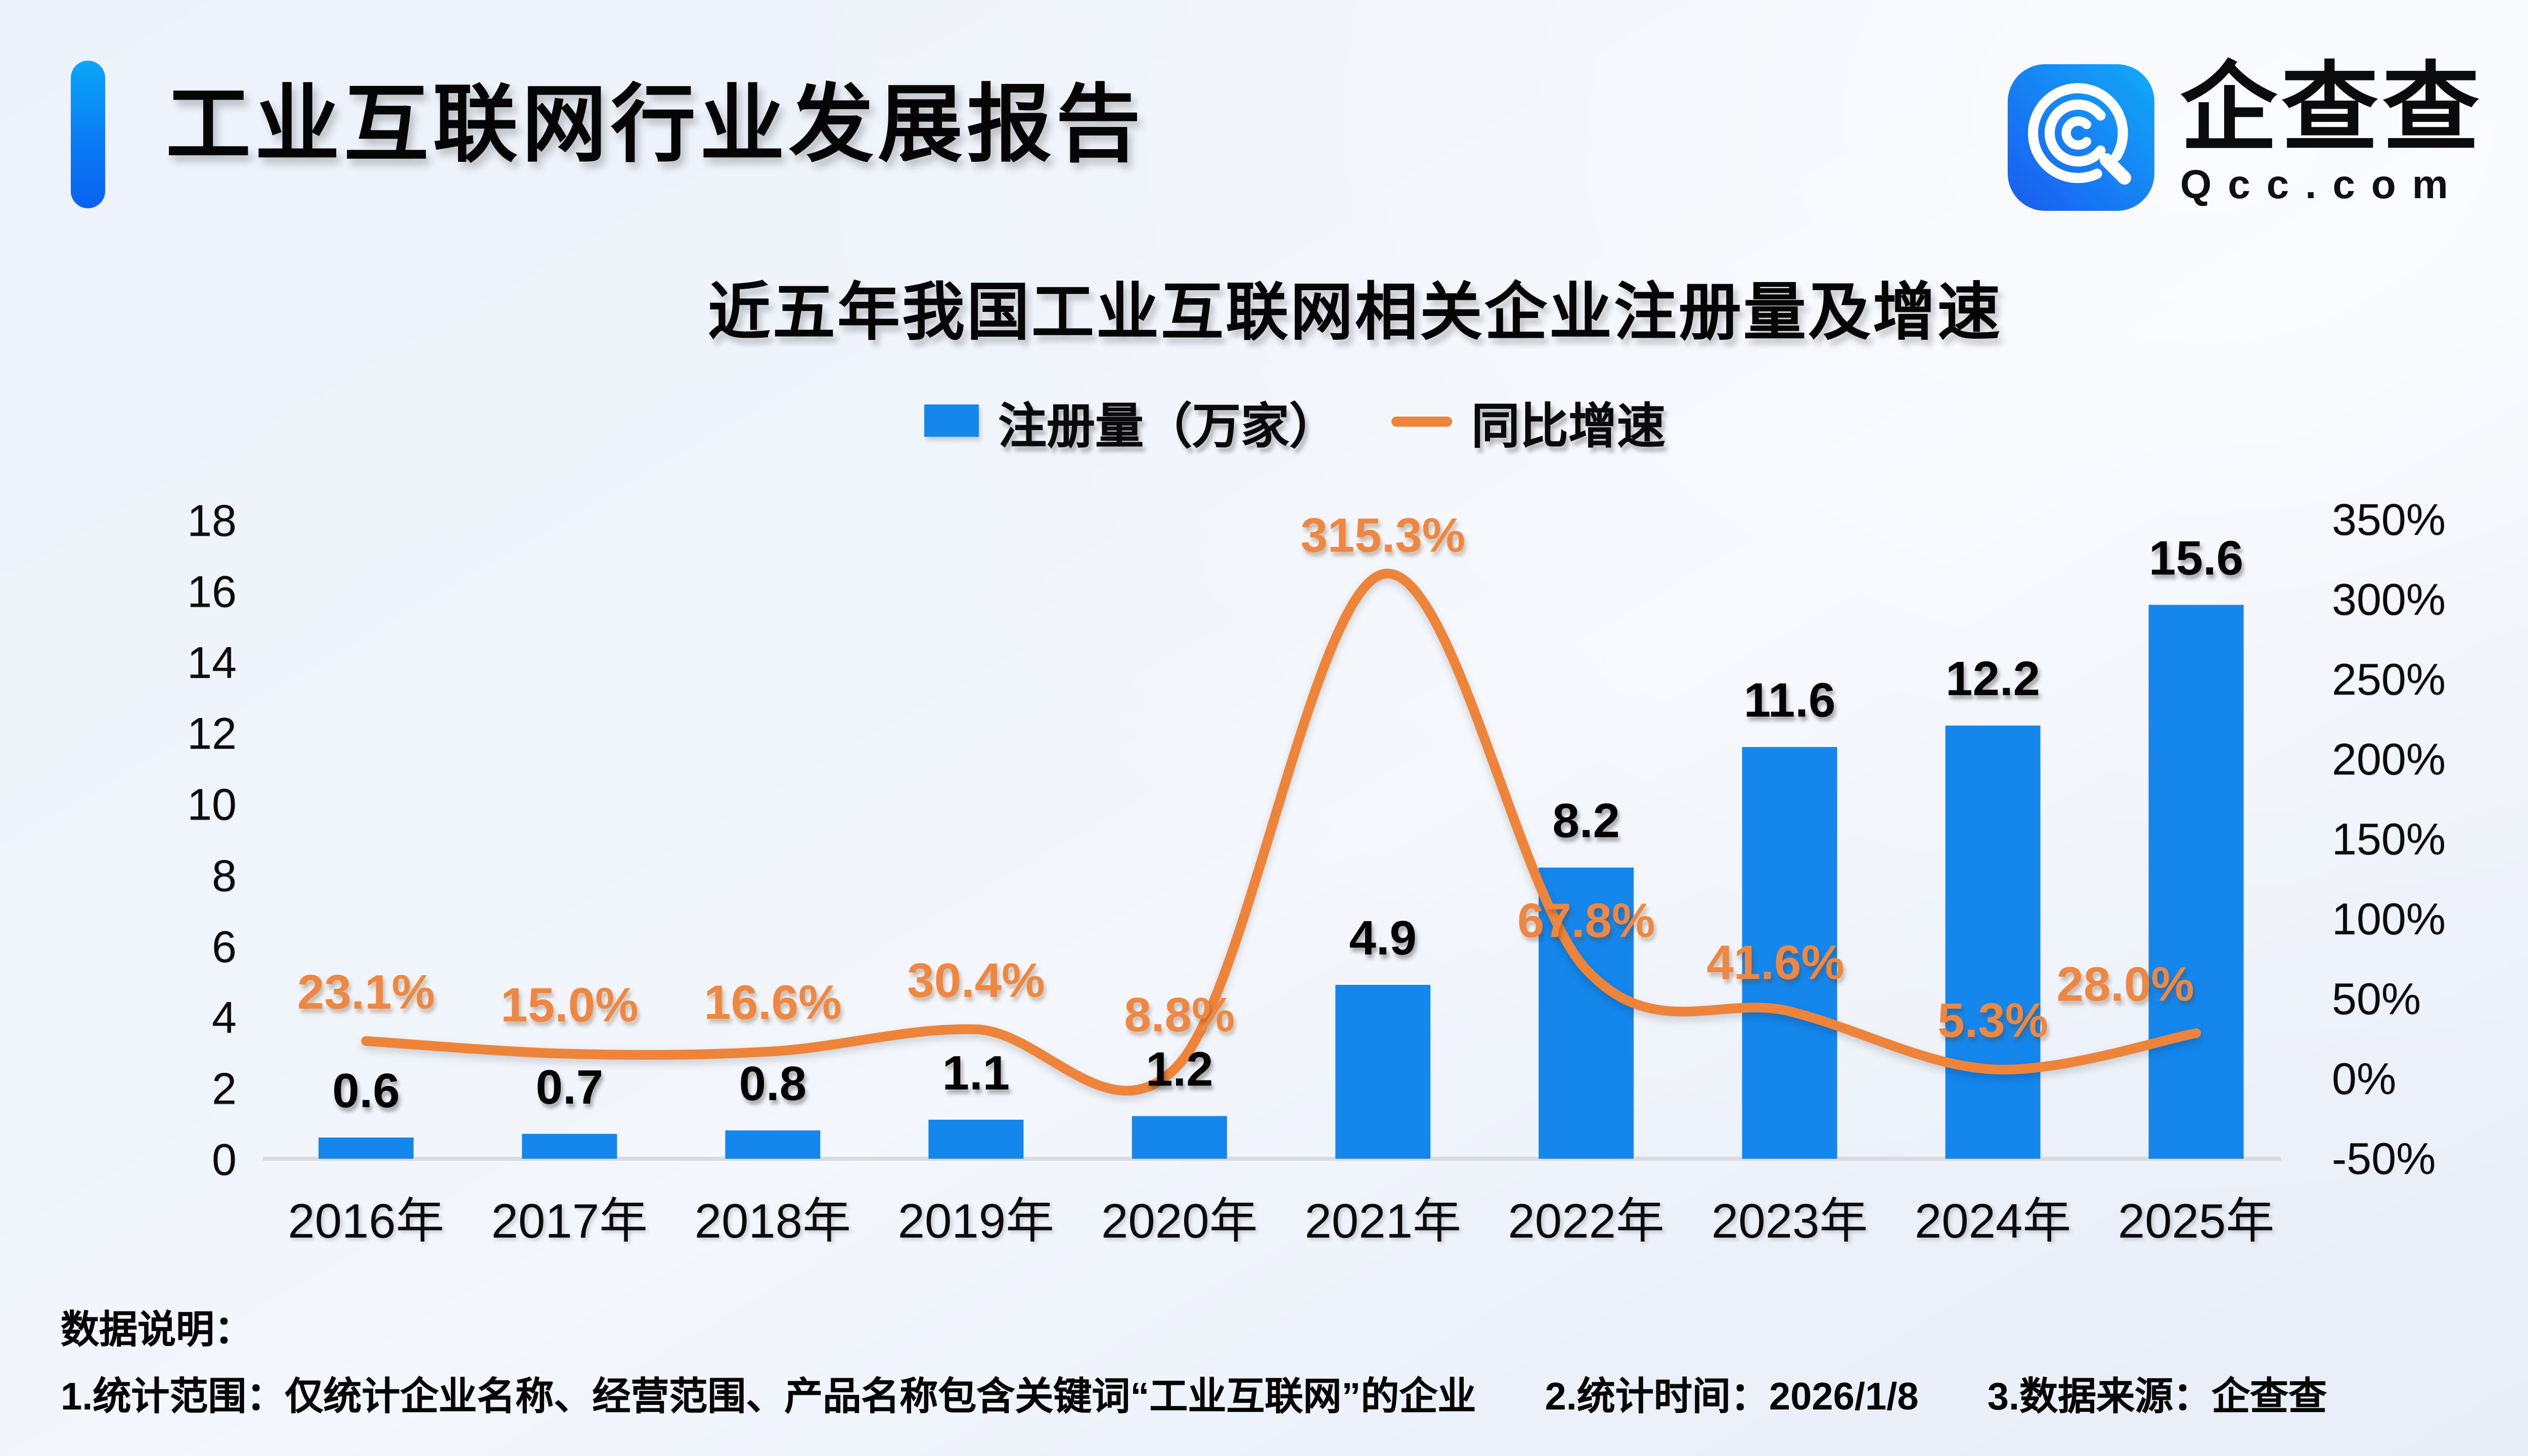  What do you see at coordinates (2389, 599) in the screenshot?
I see `right-axis-tick-300: 300%` at bounding box center [2389, 599].